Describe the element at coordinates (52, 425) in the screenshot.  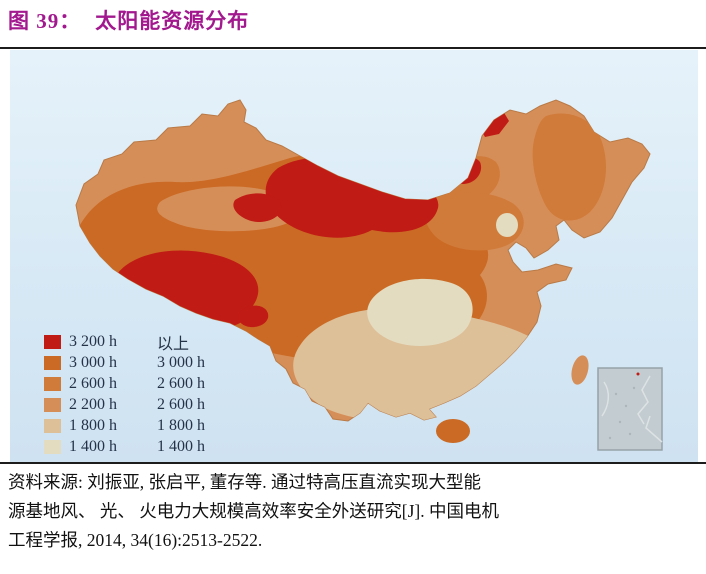
I see `legend-swatch-1800h` at that location.